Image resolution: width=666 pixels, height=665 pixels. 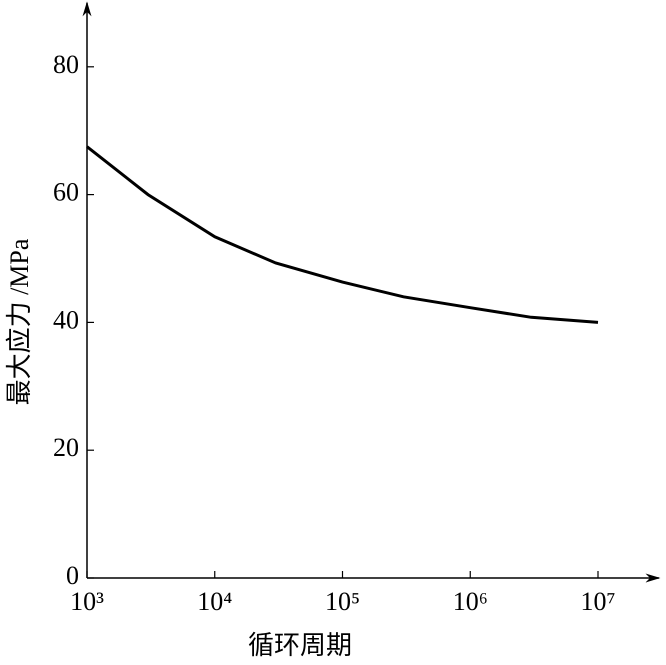 What do you see at coordinates (87, 601) in the screenshot?
I see `x-tick-label: 10³` at bounding box center [87, 601].